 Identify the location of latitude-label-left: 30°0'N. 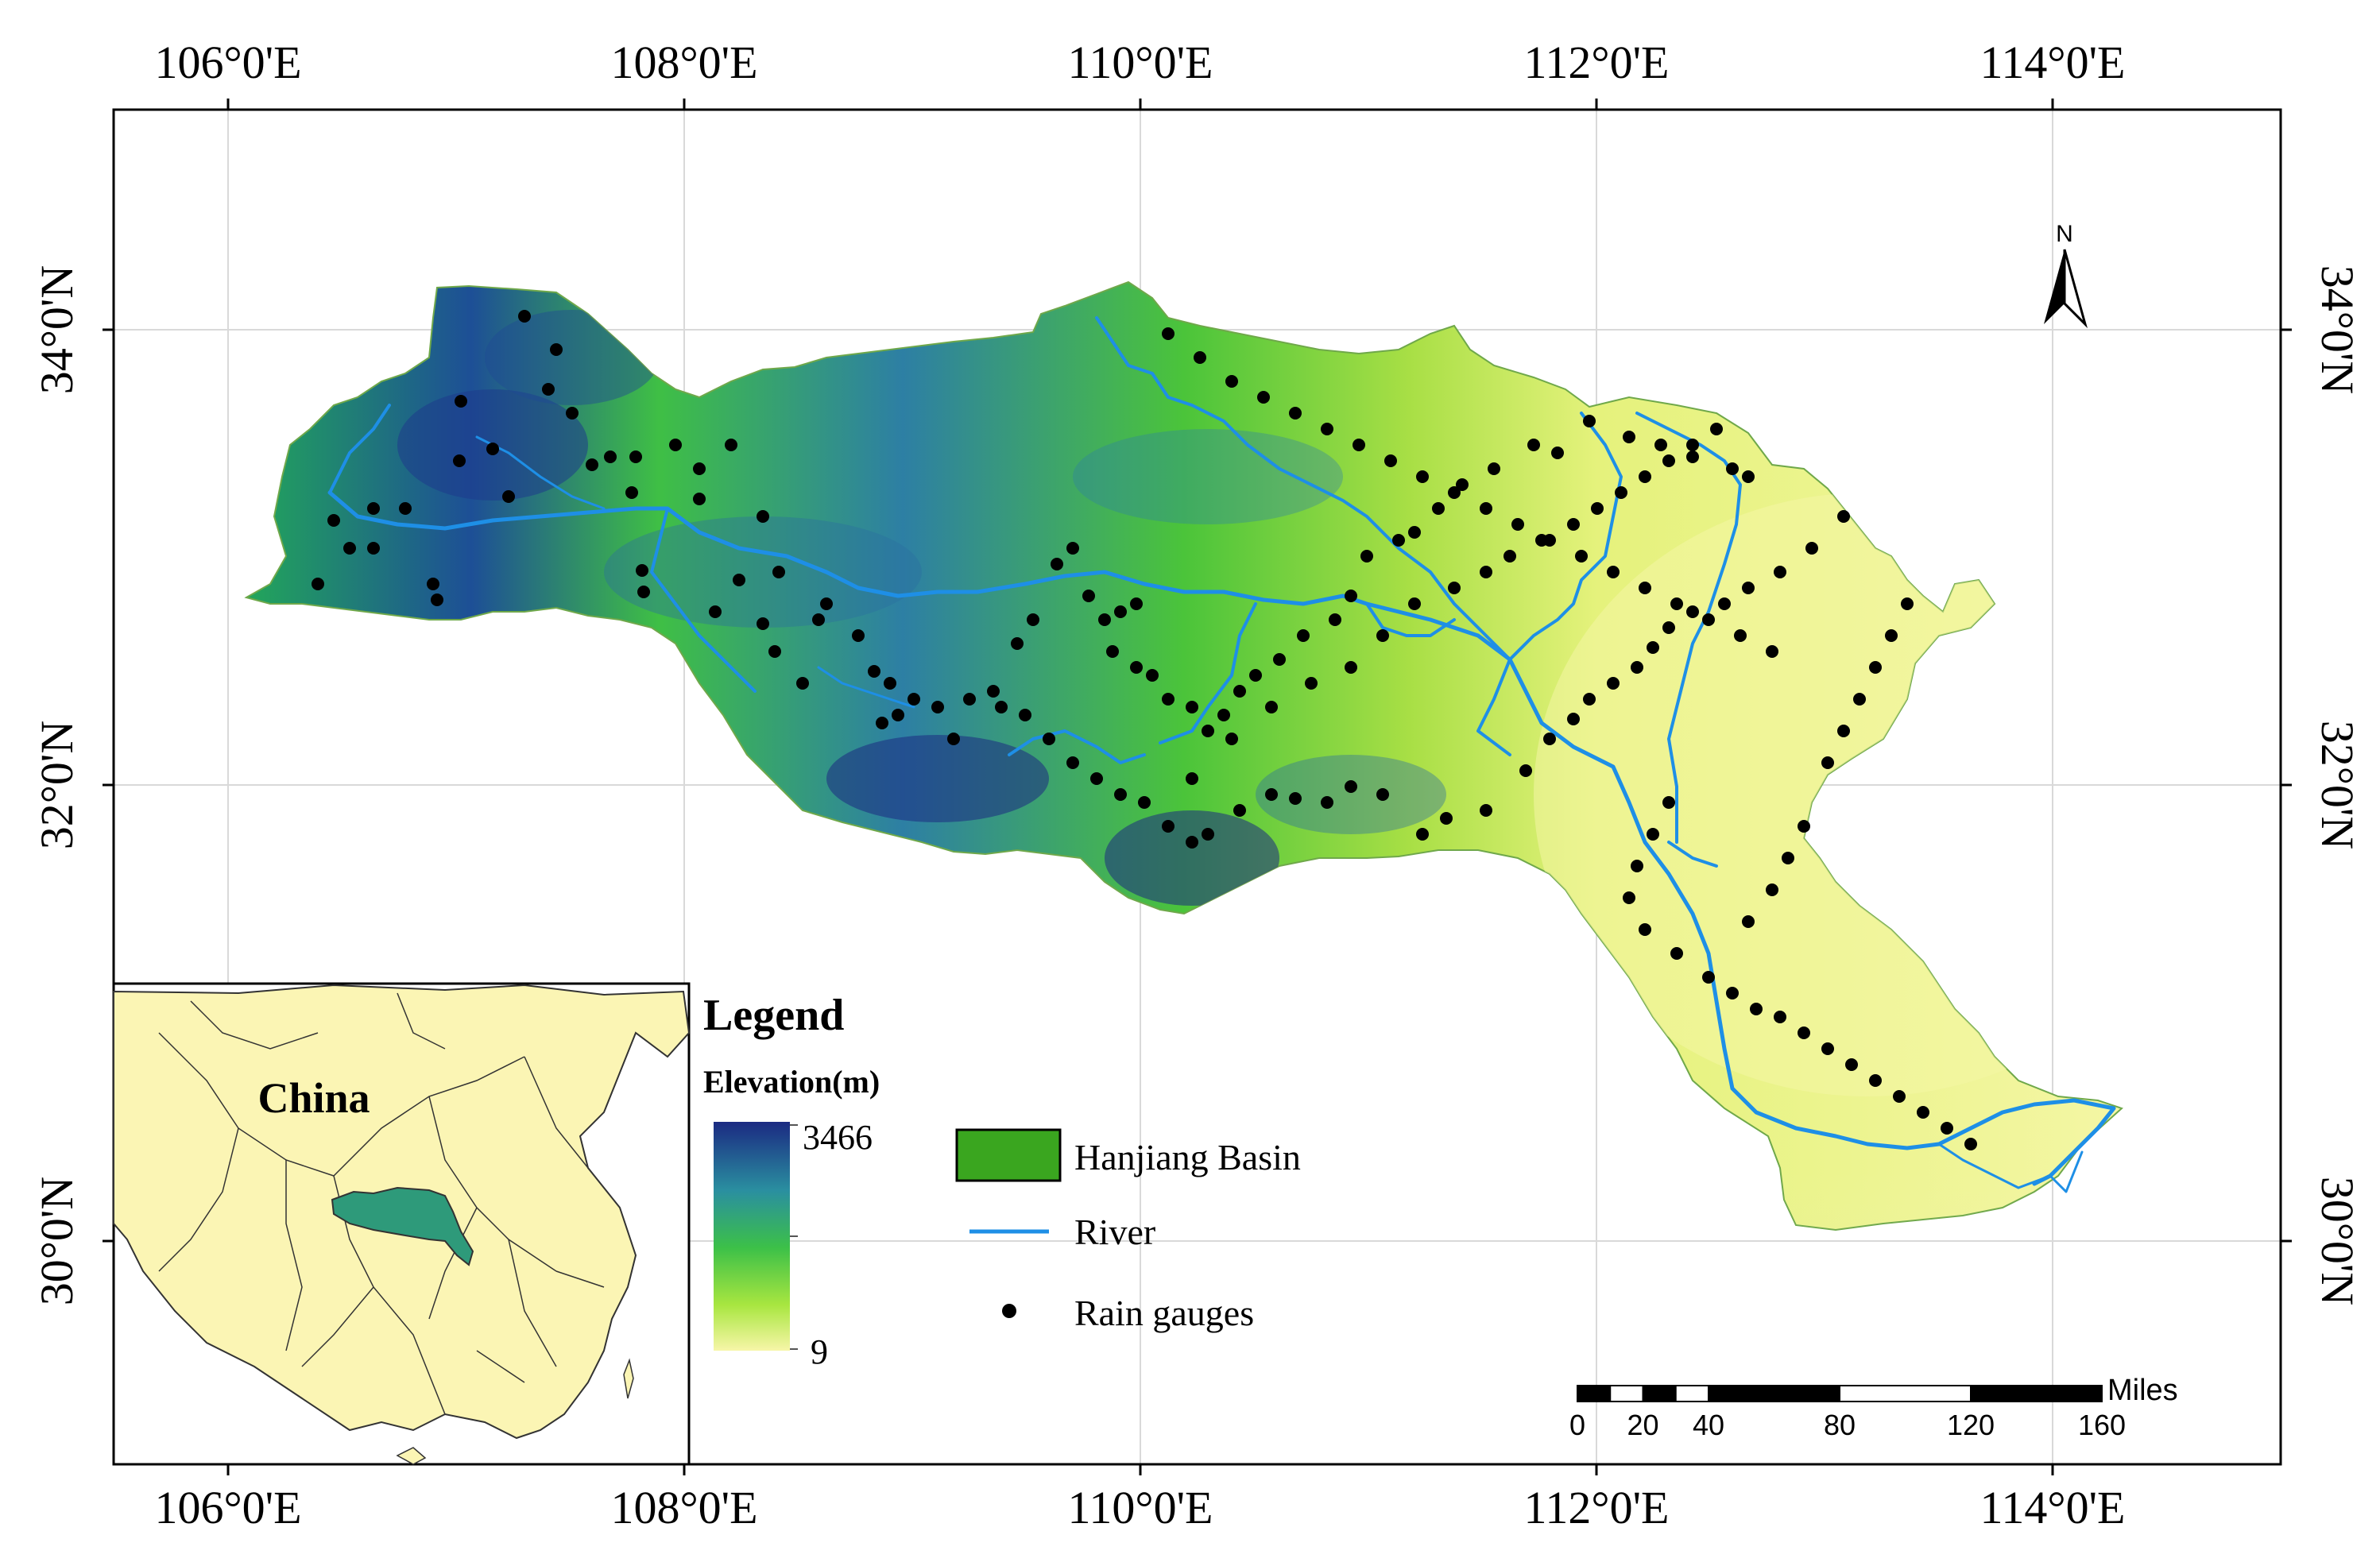
(57, 1241).